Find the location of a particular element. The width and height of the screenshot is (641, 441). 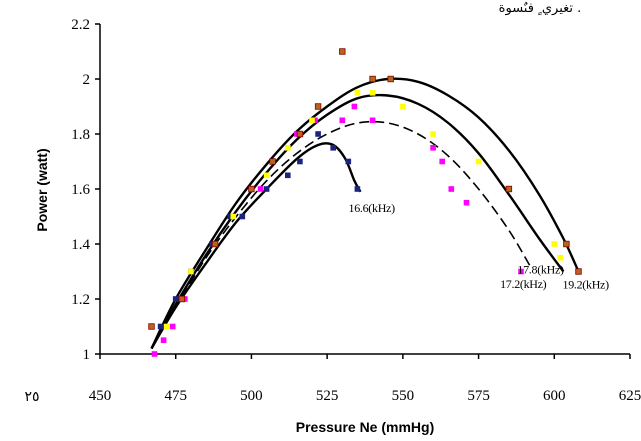

page-header-fragment: تغيري ٍ فىٌسوة . is located at coordinates (540, 8).